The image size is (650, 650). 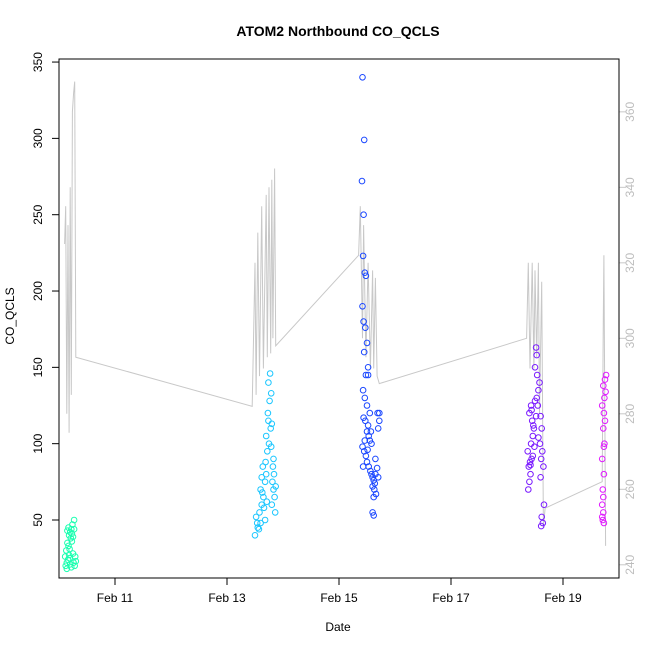 I want to click on y2-tick-label: 280, so click(x=630, y=413).